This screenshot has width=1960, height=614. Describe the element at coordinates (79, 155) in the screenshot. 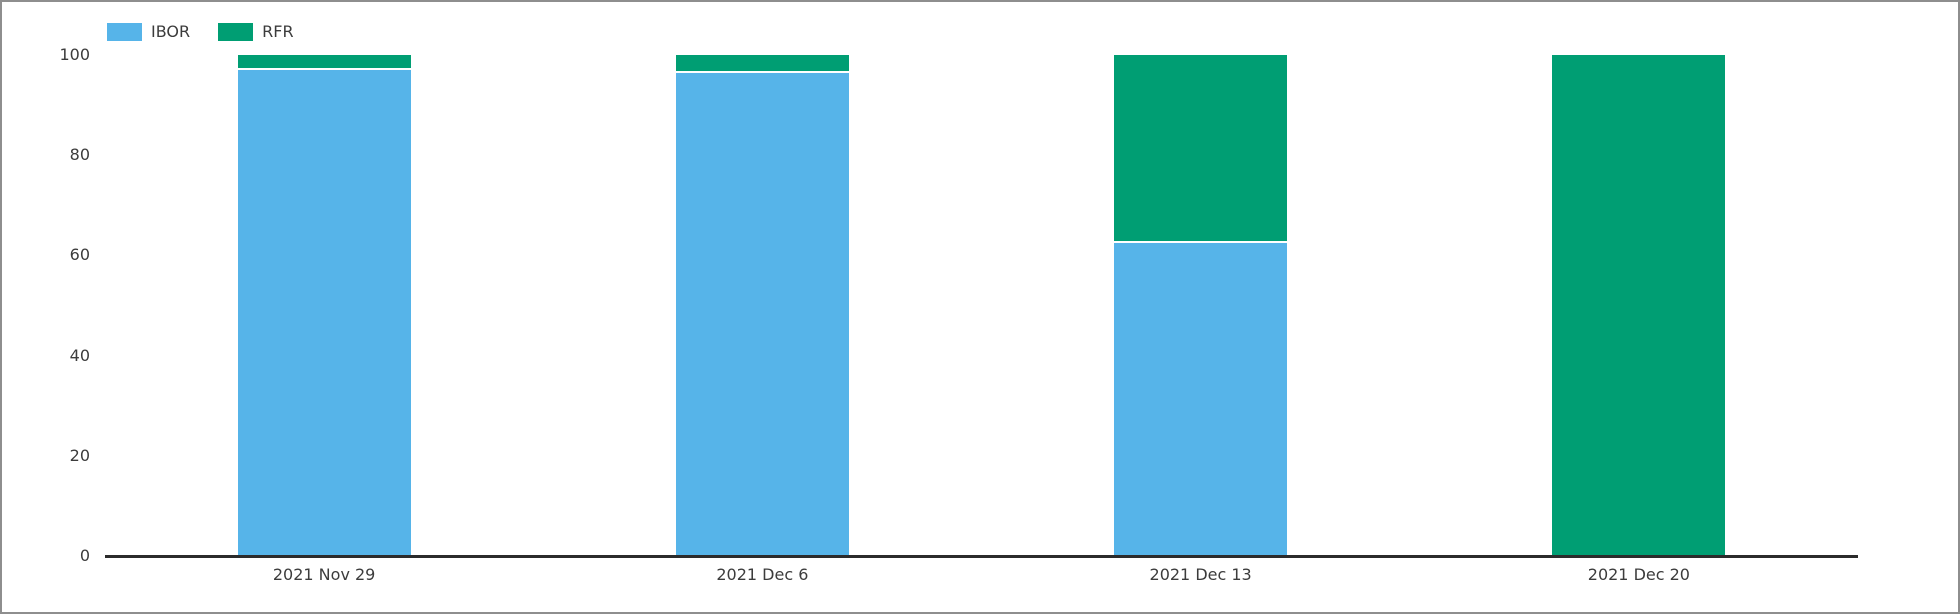

I see `y-tick-label-80: 80` at that location.